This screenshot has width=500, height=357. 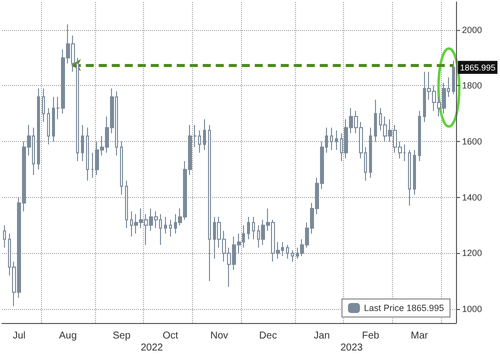 What do you see at coordinates (404, 308) in the screenshot?
I see `legend-label: Last Price 1865.995` at bounding box center [404, 308].